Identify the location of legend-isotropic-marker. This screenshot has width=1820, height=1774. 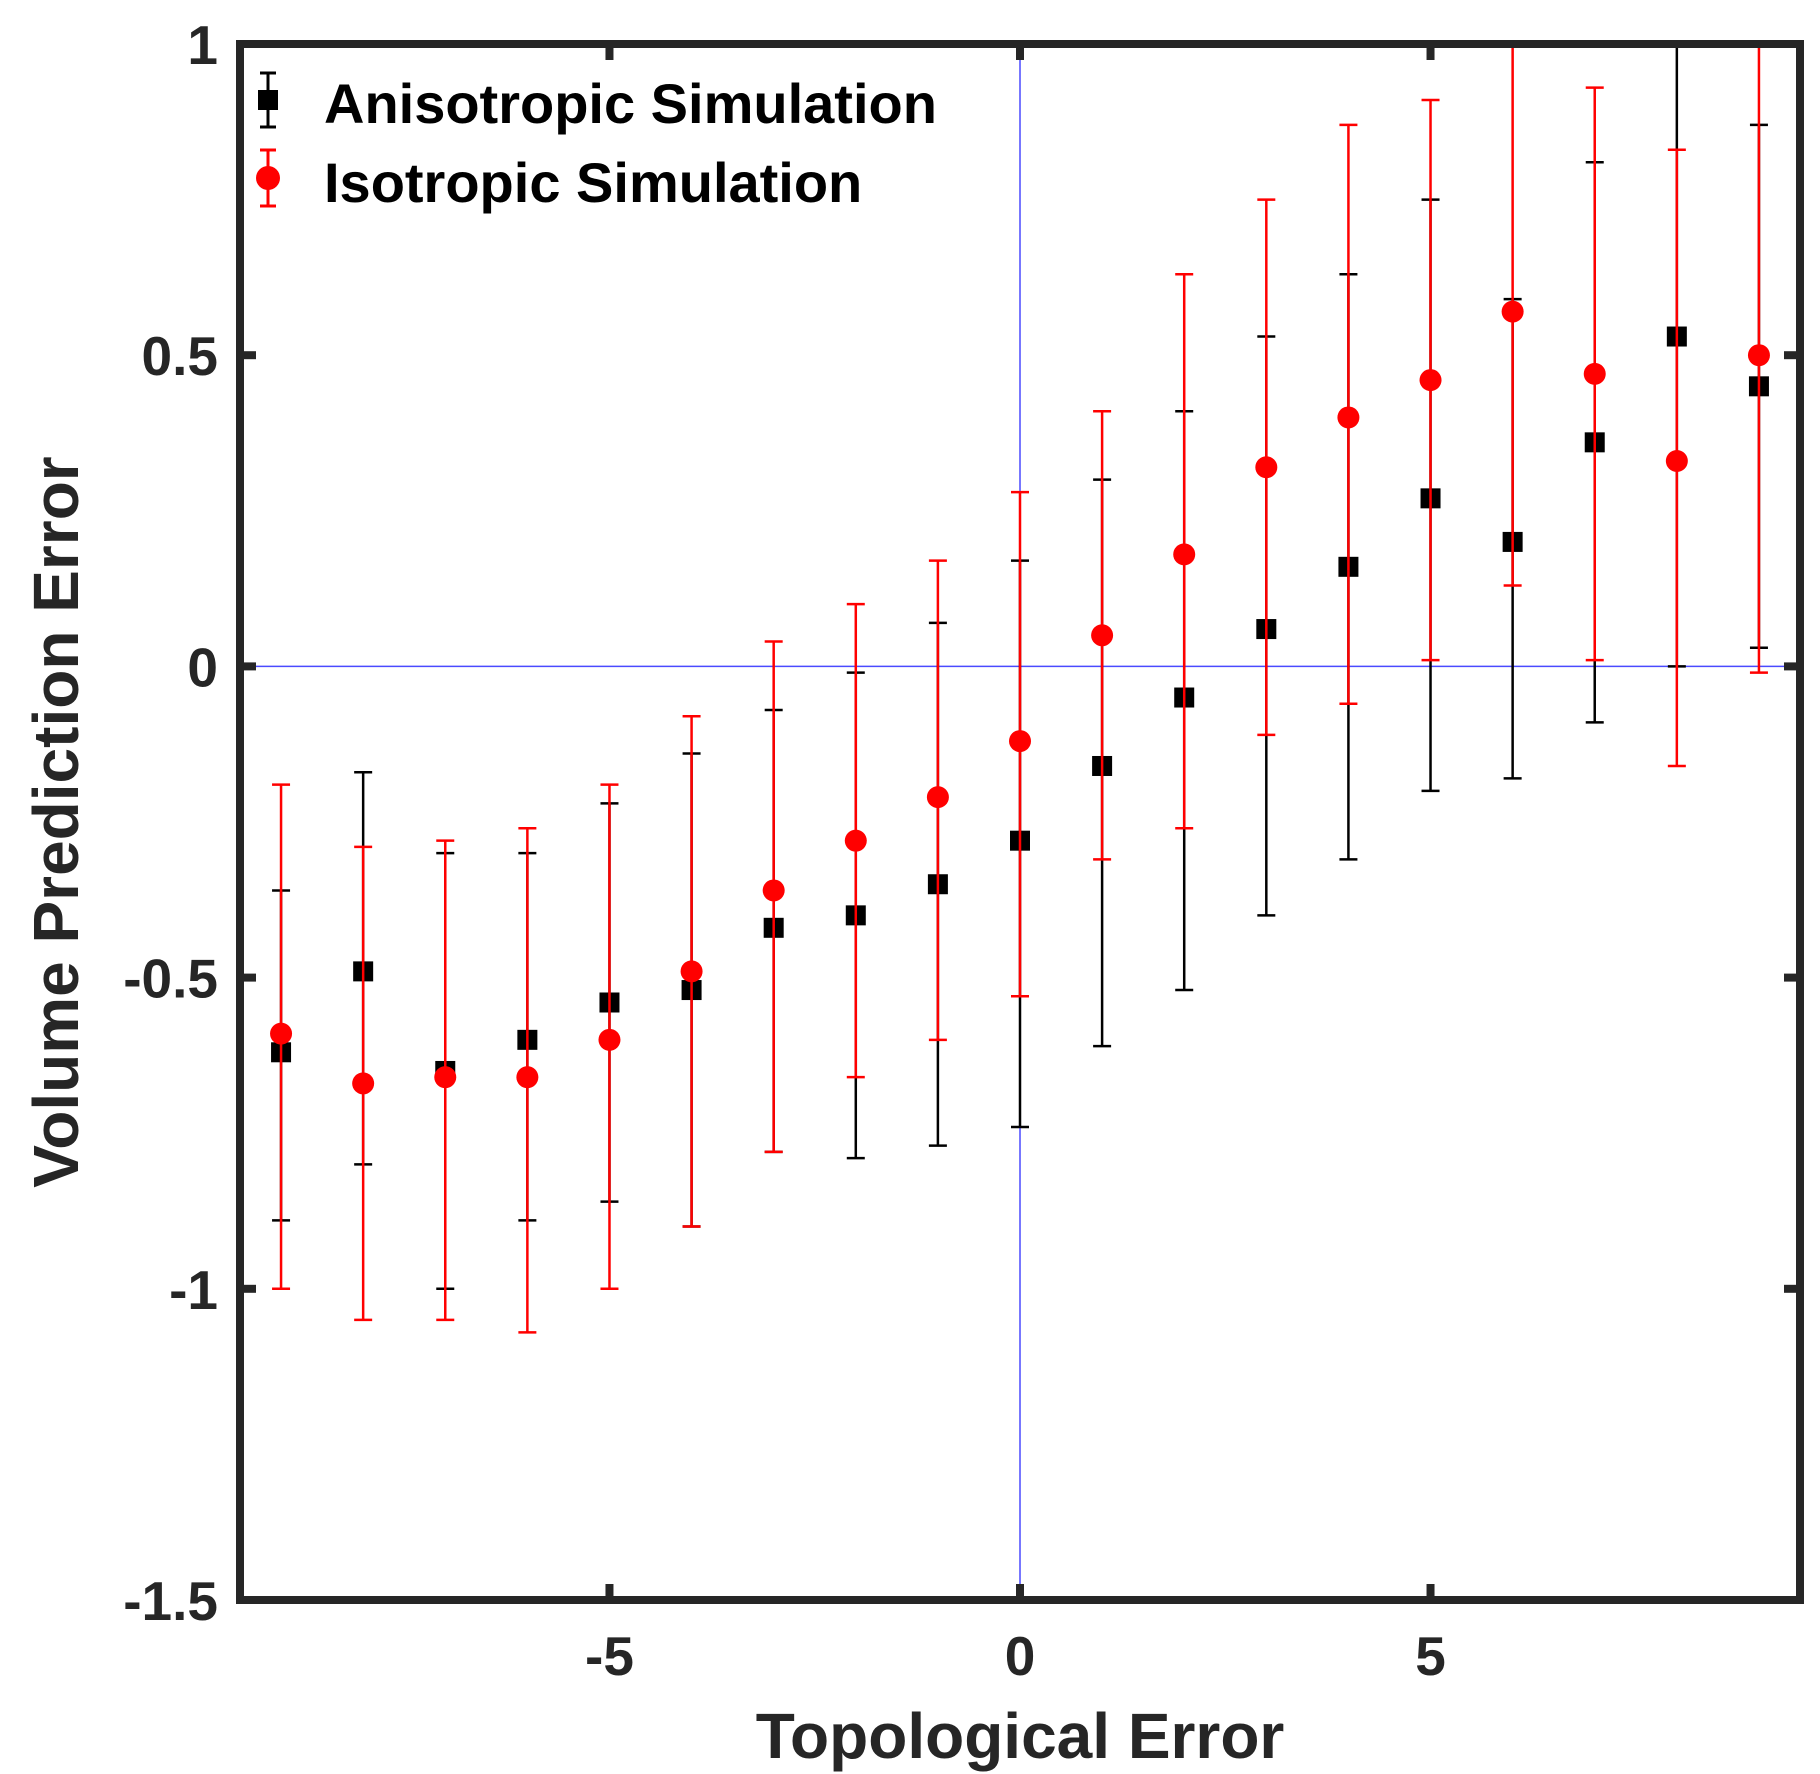
(268, 178).